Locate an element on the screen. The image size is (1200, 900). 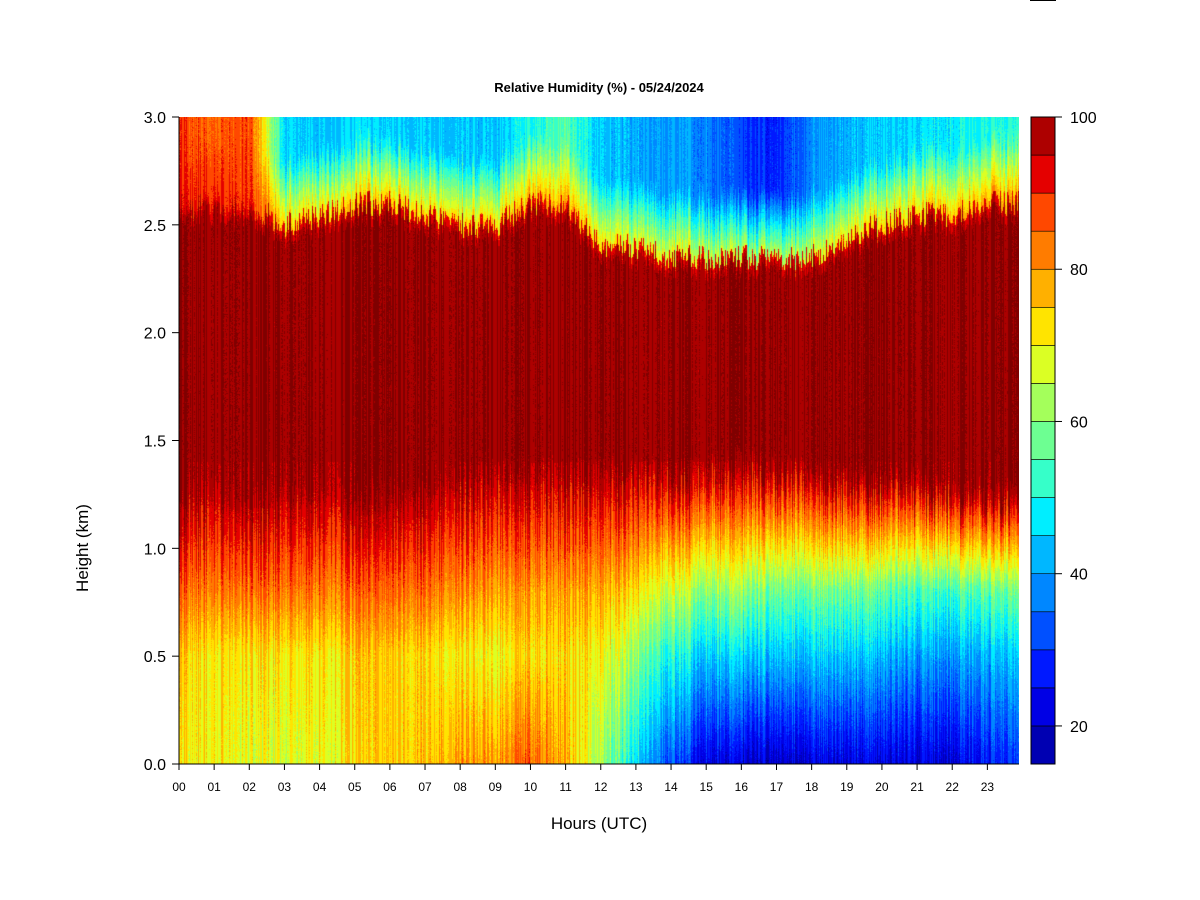
x-tick-label: 08 is located at coordinates (460, 787).